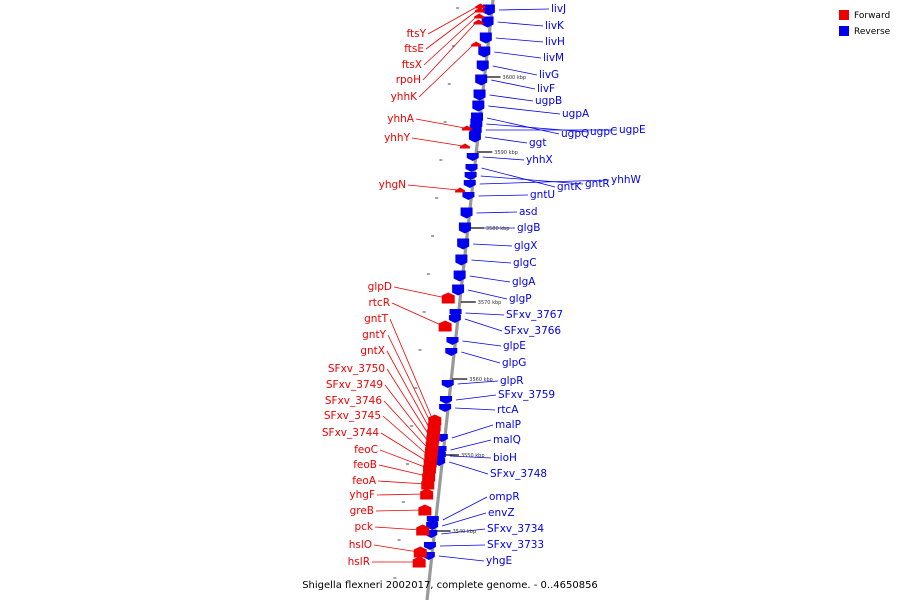 This screenshot has height=600, width=900. I want to click on forward-gene-label: SFxv_3746, so click(353, 401).